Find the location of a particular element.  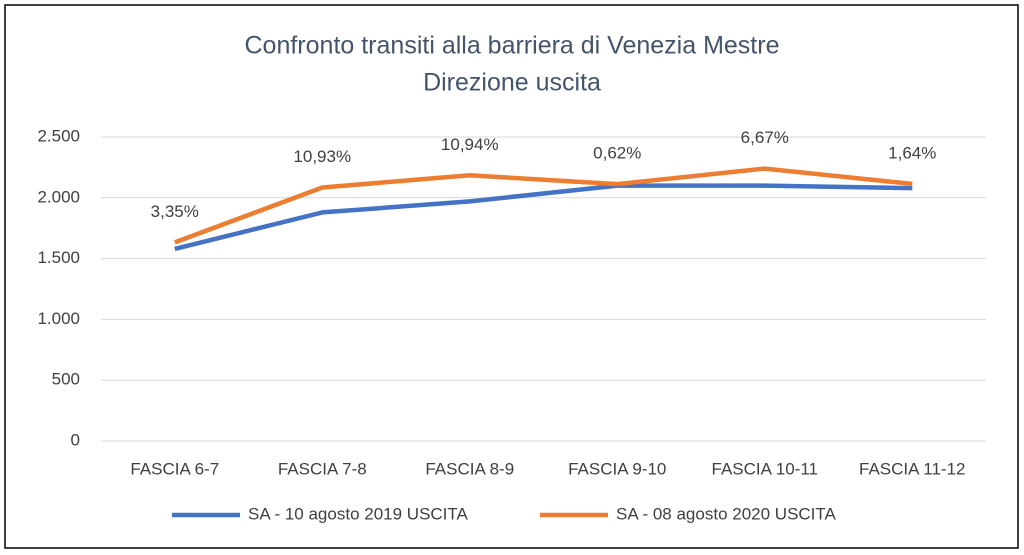

annotation: 6,67% is located at coordinates (765, 137).